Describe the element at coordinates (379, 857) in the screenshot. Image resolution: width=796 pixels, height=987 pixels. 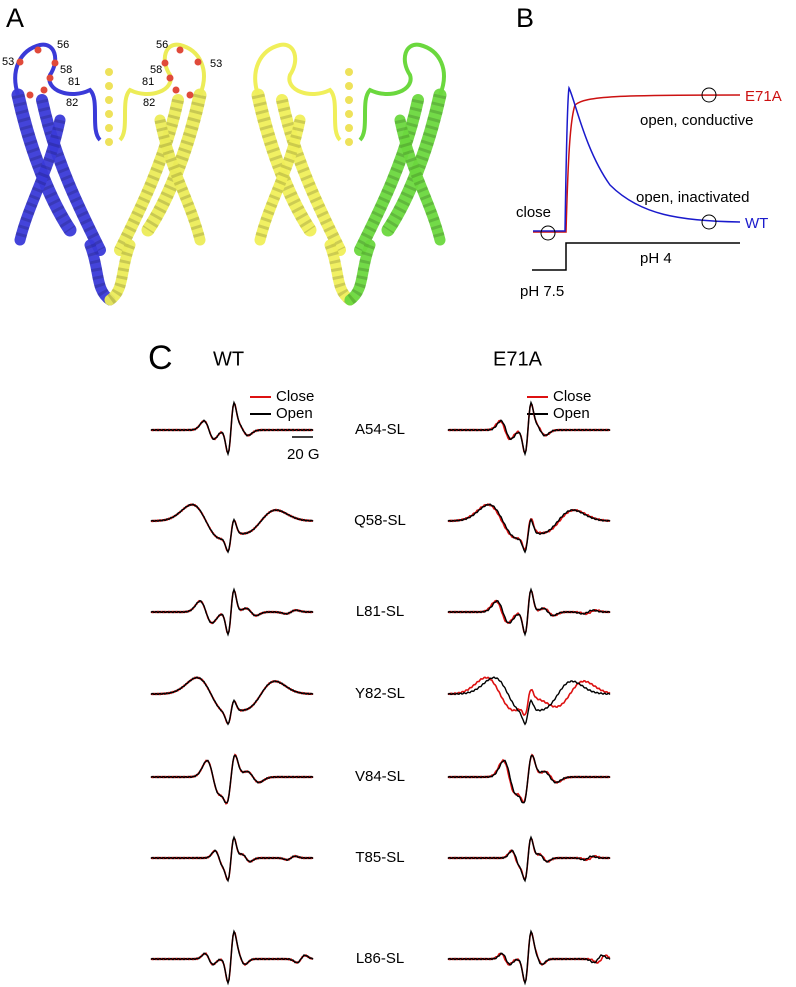
I see `row-label: T85-SL` at that location.